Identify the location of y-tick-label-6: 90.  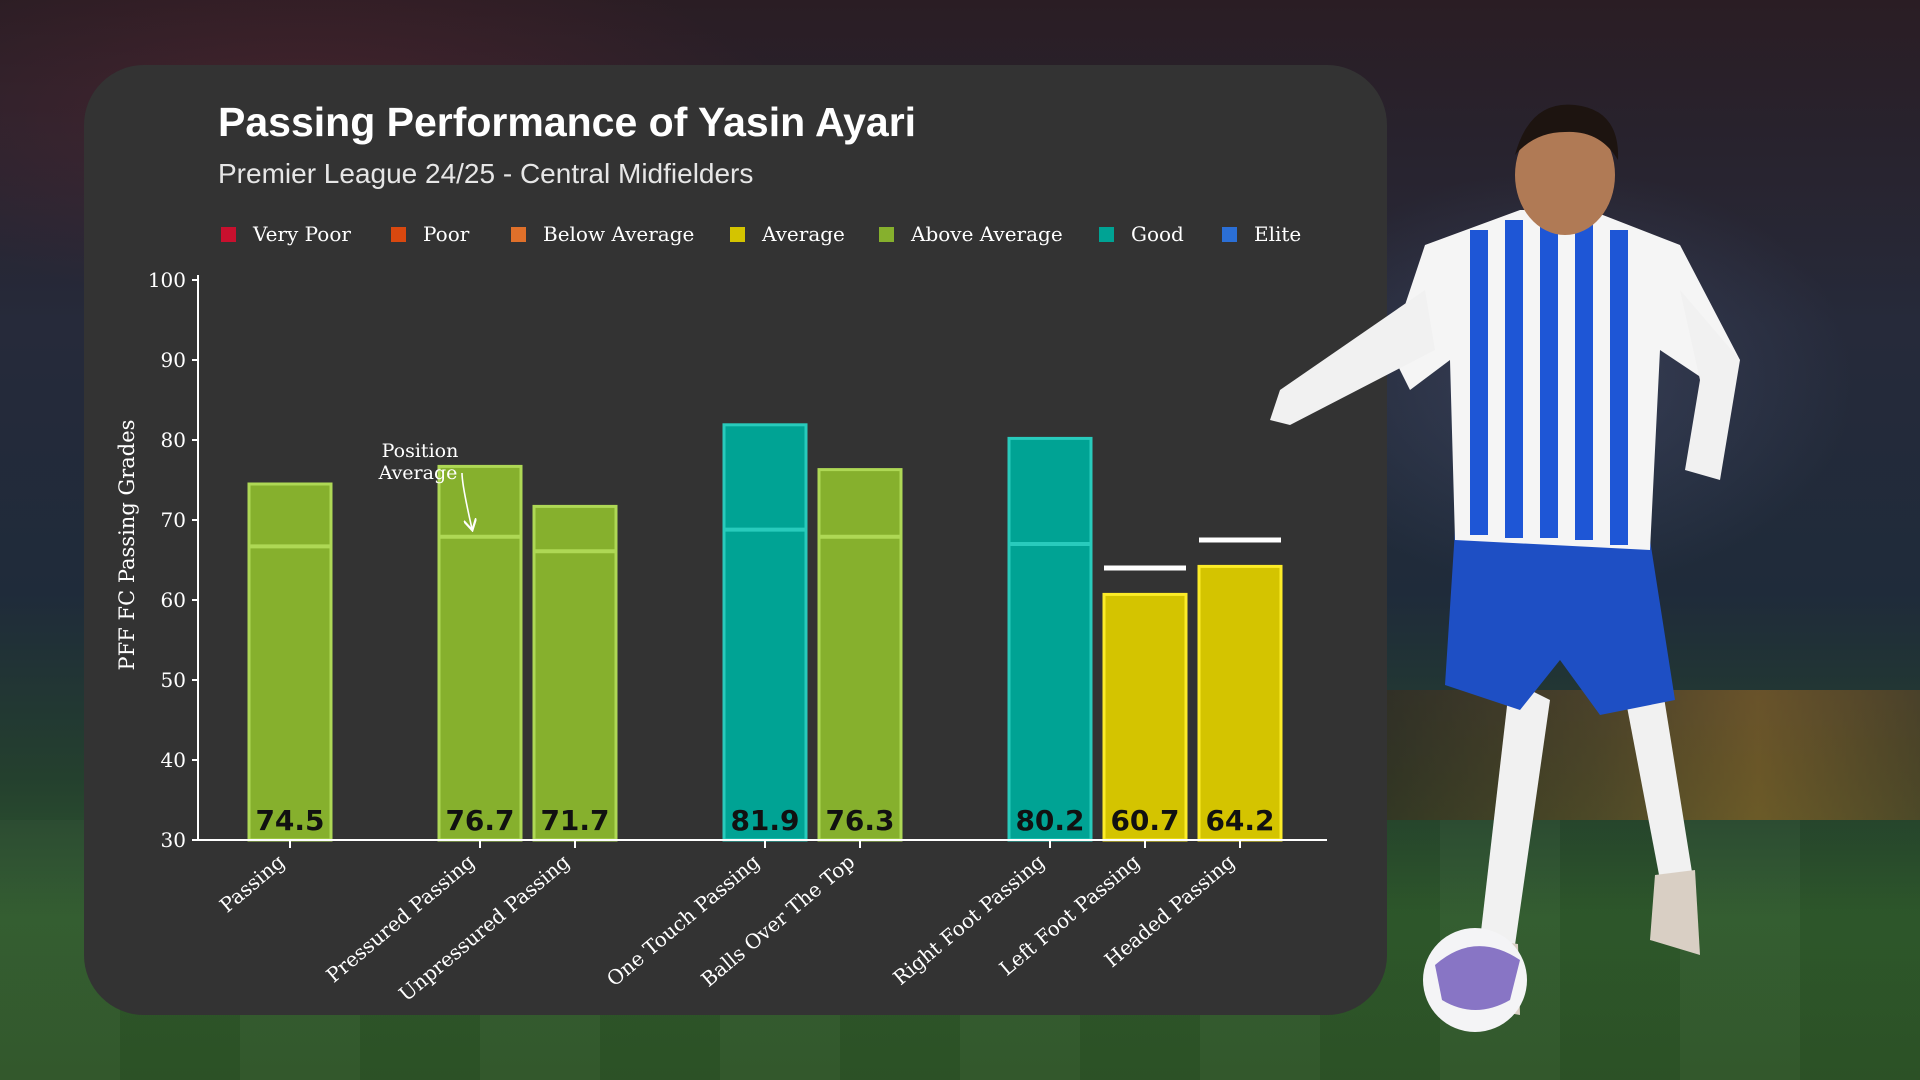
(173, 360).